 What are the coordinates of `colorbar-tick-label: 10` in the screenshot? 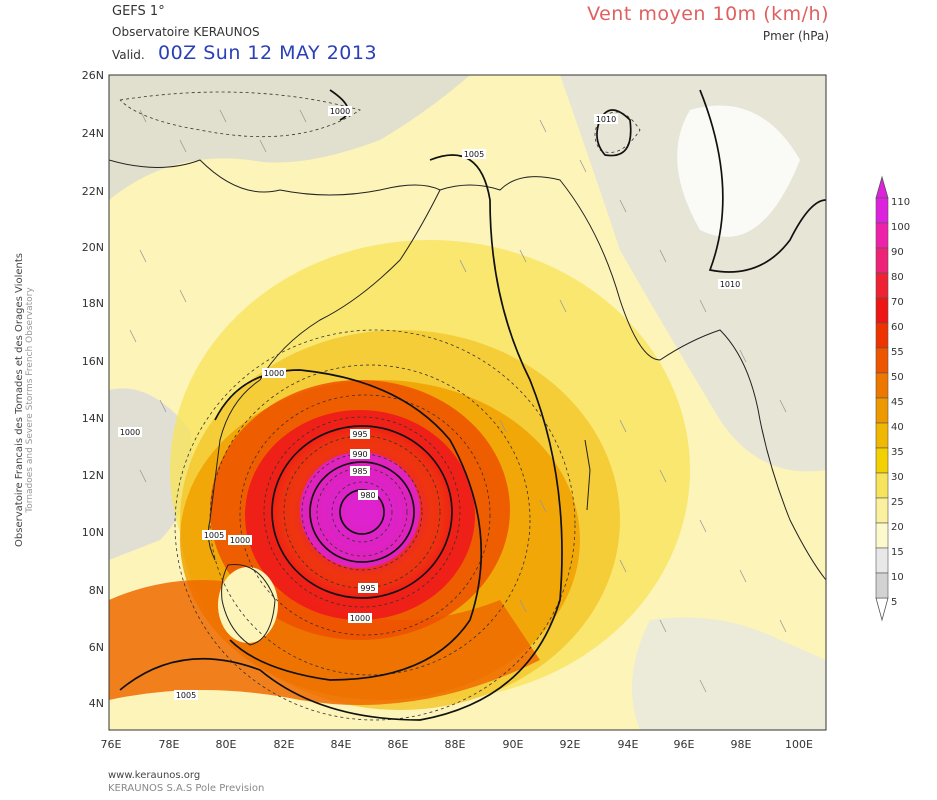 It's located at (897, 577).